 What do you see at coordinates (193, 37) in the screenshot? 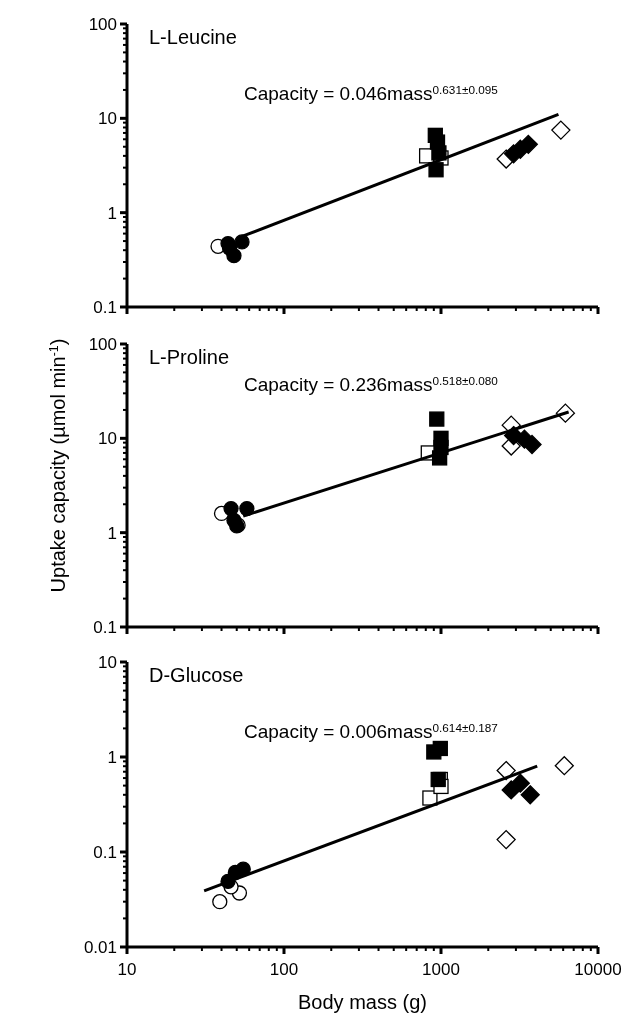
I see `chart-title: L-Leucine` at bounding box center [193, 37].